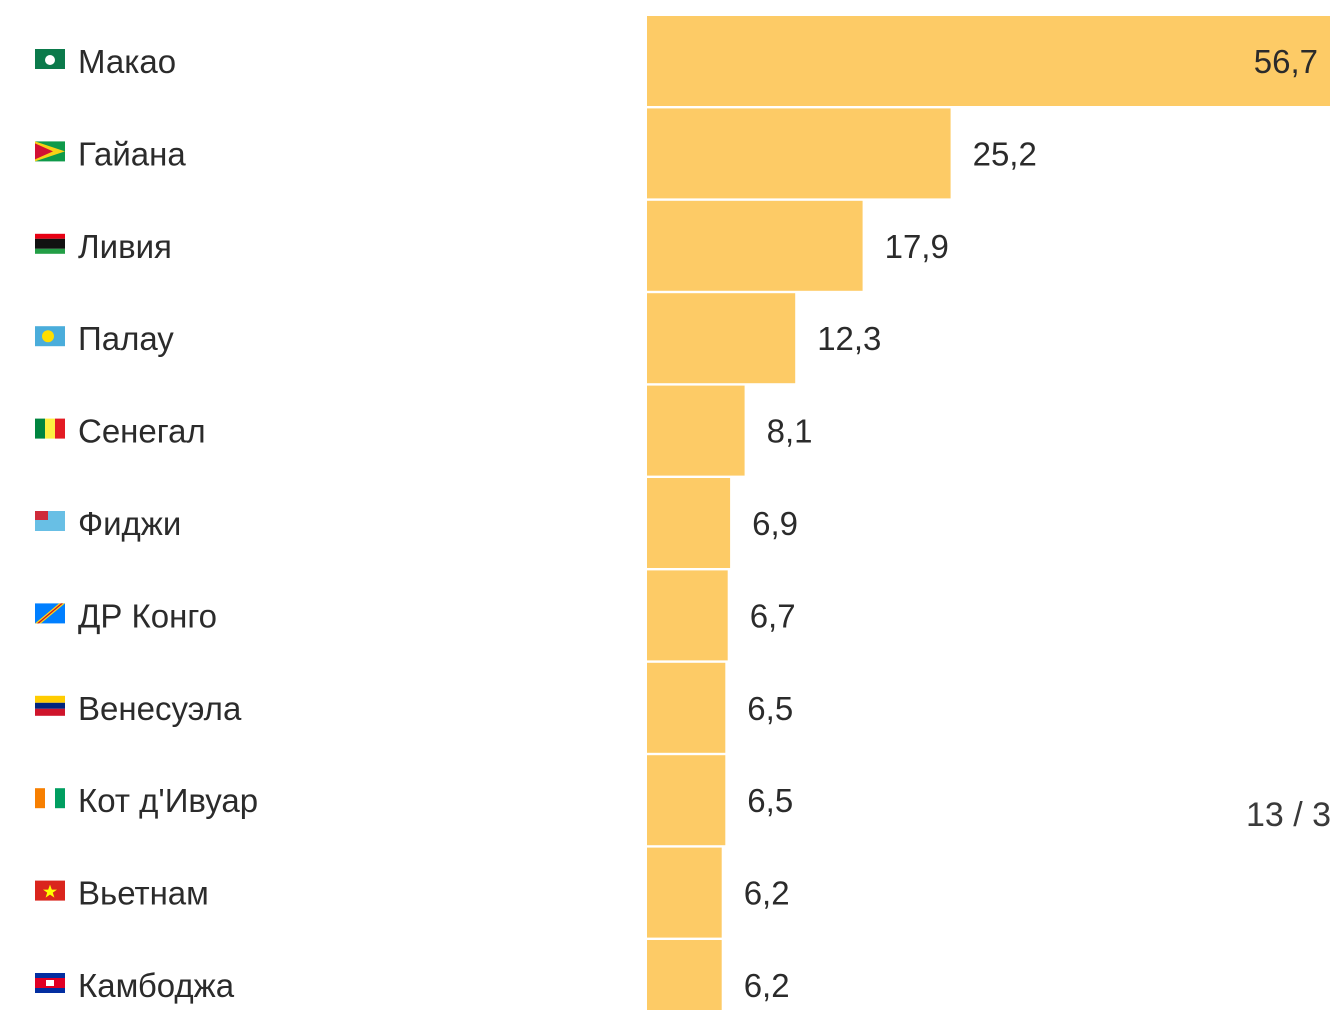 This screenshot has height=1010, width=1330. What do you see at coordinates (424, 430) in the screenshot?
I see `bar-row: Сенегал 8,1` at bounding box center [424, 430].